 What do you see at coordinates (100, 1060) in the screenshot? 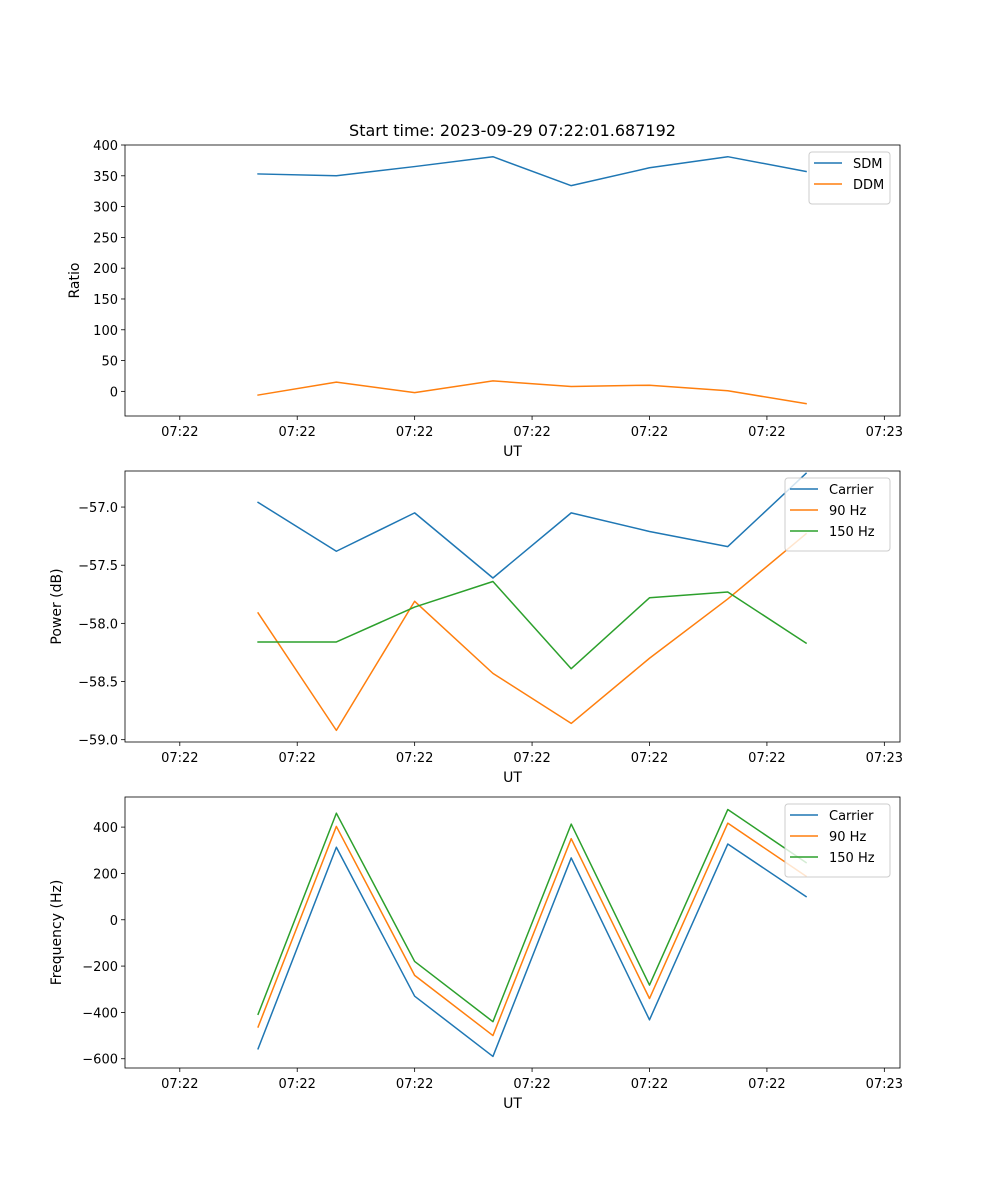
I see `y-tick-label: −600` at bounding box center [100, 1060].